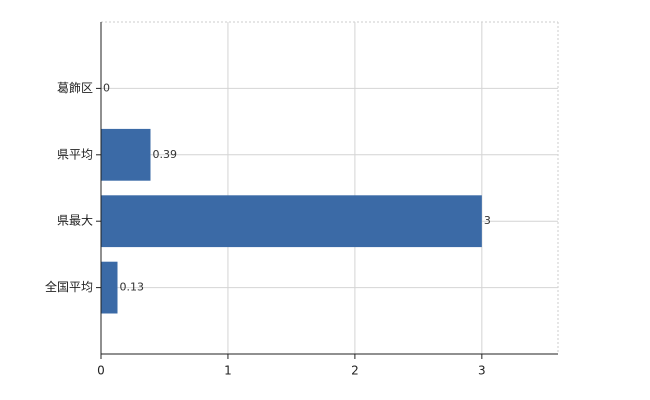  What do you see at coordinates (106, 87) in the screenshot?
I see `value-label: 0` at bounding box center [106, 87].